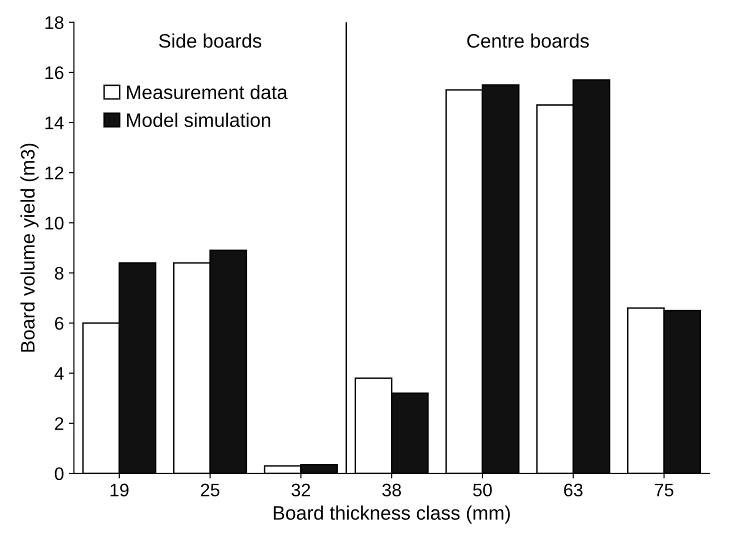  What do you see at coordinates (210, 490) in the screenshot?
I see `x-tick-label: 25` at bounding box center [210, 490].